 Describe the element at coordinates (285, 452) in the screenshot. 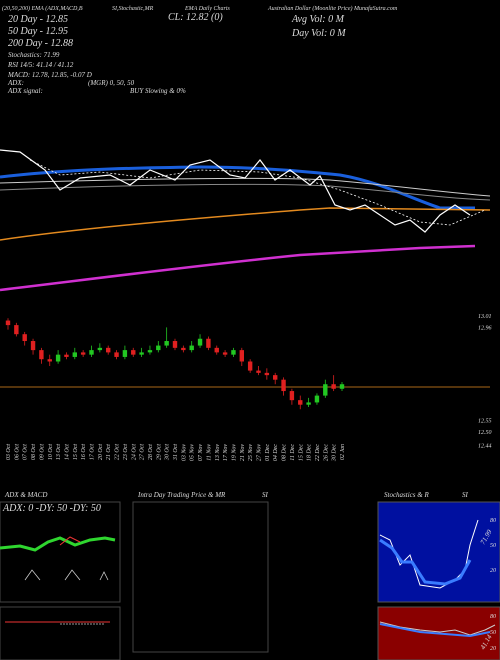

I see `date-label: 08 Dec` at that location.